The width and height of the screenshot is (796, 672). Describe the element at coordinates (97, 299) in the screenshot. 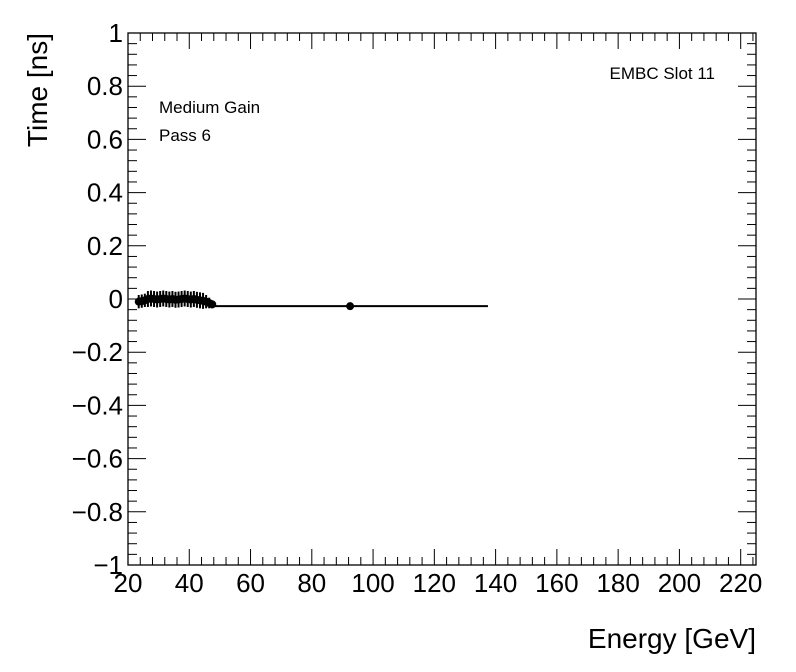

I see `y-tick-labels: −1 −0.8 −0.6 −0.4 −0.2 0 0.2 0.4 0.6 0.8 1` at that location.